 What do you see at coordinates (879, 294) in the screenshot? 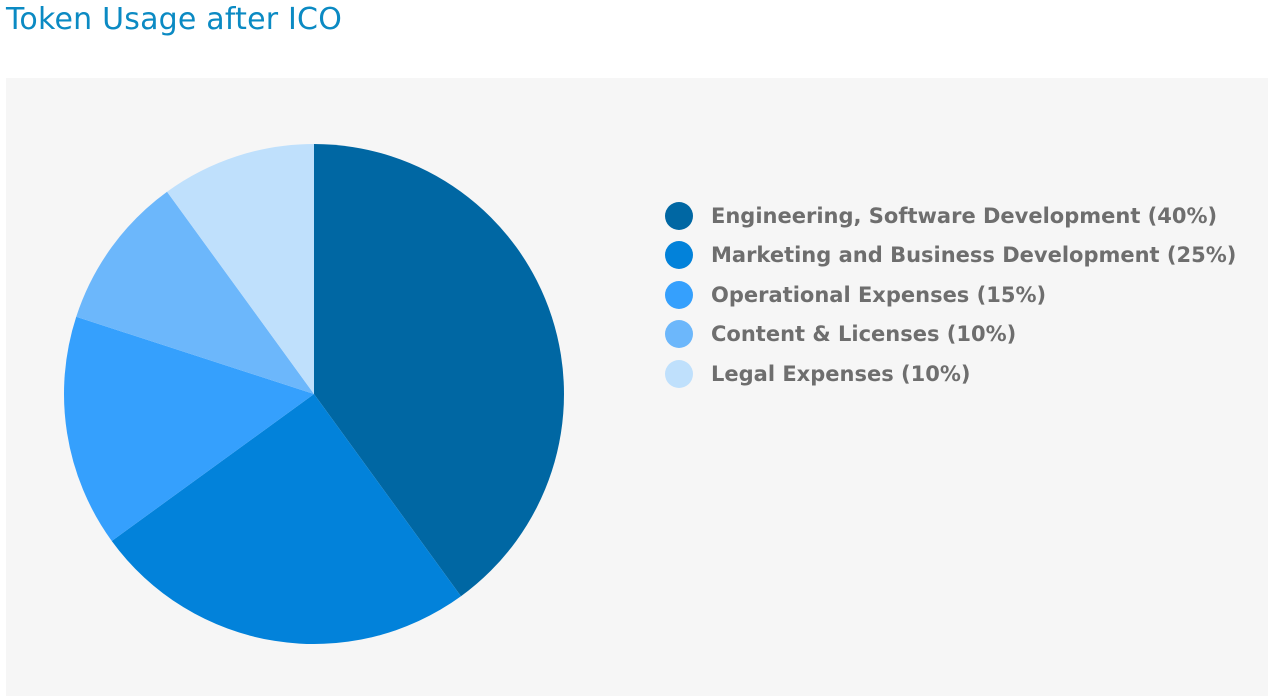
I see `legend-label: Operational Expenses (15%)` at bounding box center [879, 294].